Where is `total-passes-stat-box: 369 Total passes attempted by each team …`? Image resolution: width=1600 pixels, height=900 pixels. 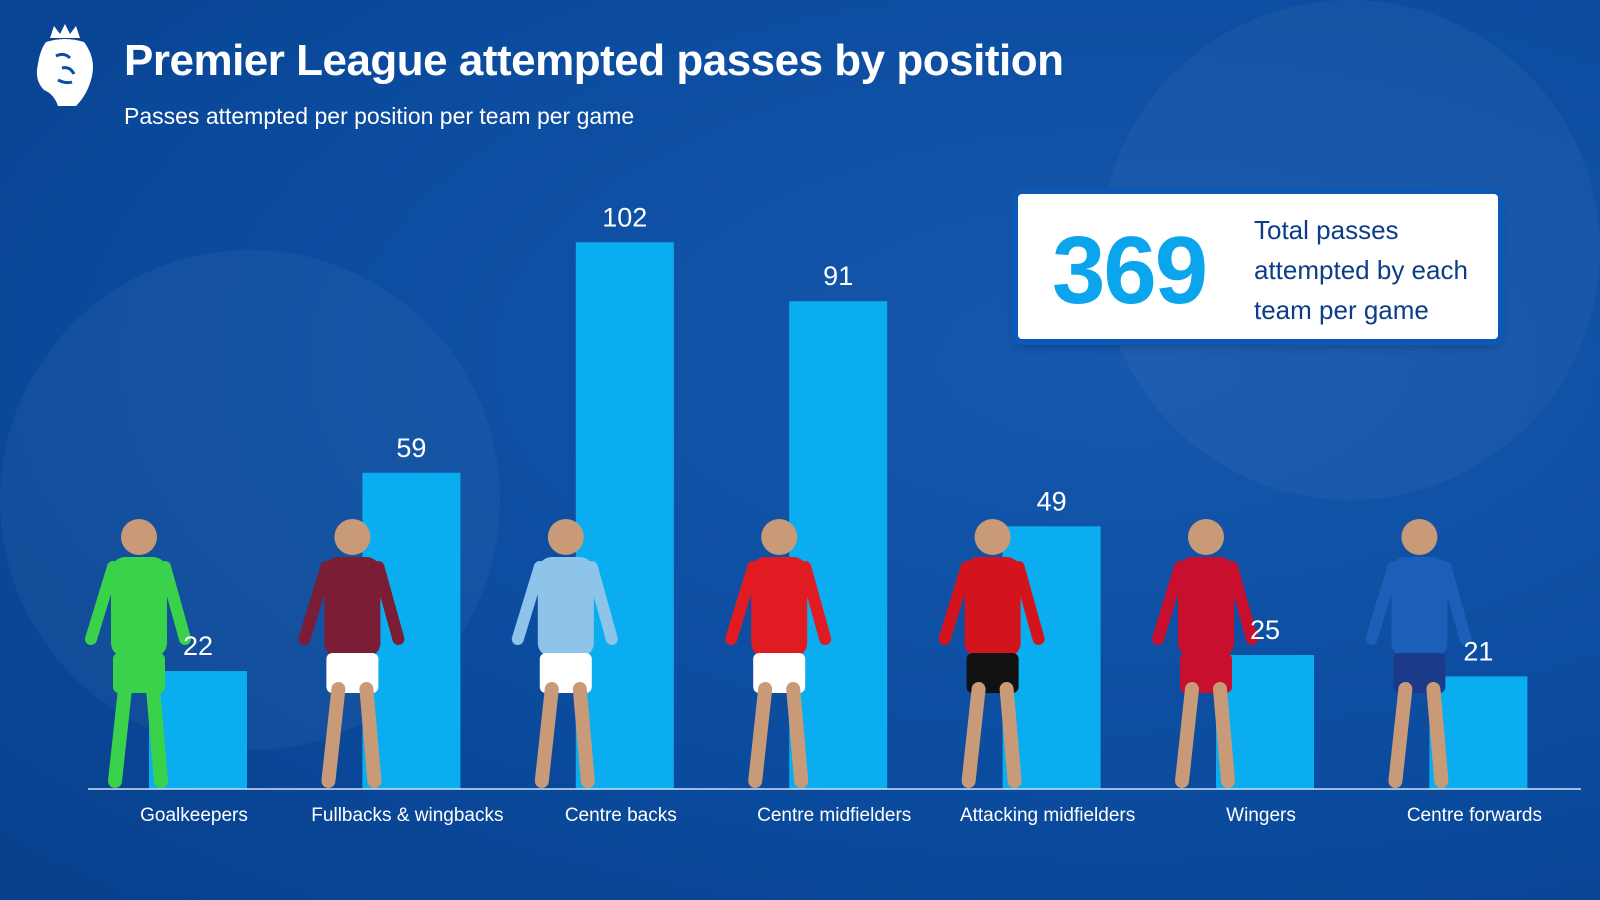 total-passes-stat-box: 369 Total passes attempted by each team … is located at coordinates (1258, 266).